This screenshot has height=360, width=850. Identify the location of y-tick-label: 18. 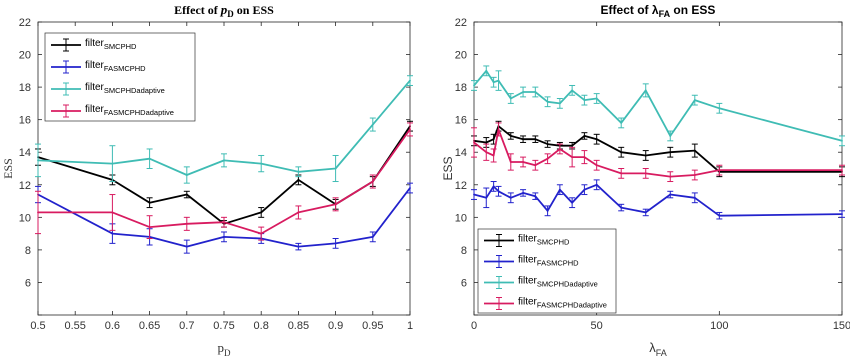
(25, 88).